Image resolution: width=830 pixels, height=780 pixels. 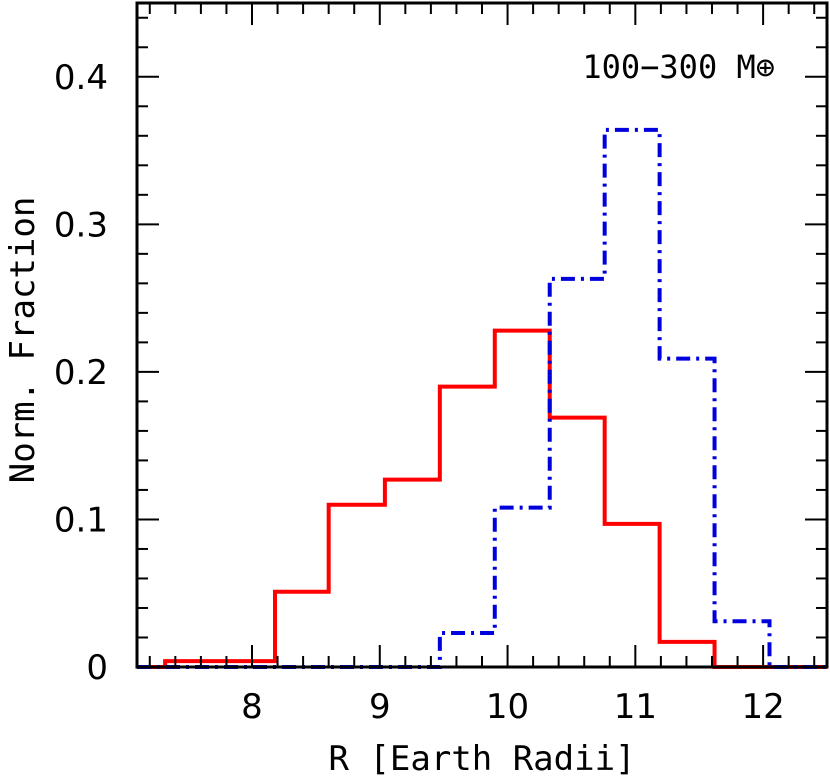 I want to click on y-tick-label: 0.3, so click(x=81, y=225).